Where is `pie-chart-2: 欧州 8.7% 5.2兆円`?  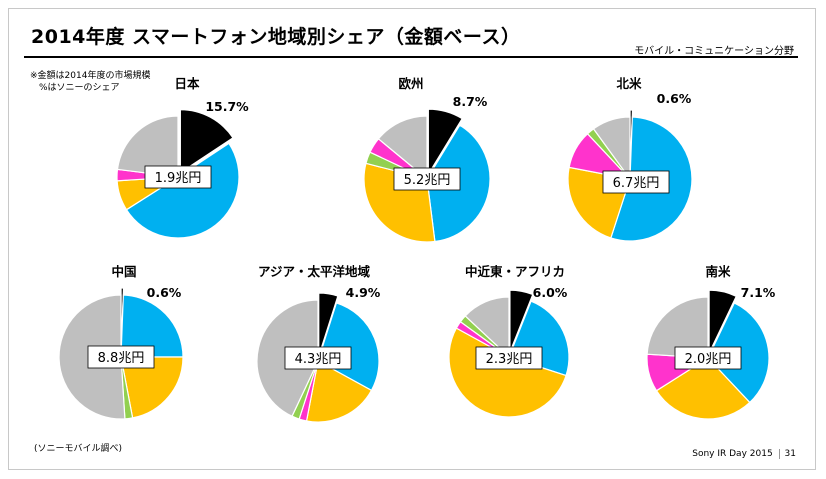
pie-chart-2: 欧州 8.7% 5.2兆円 is located at coordinates (427, 159).